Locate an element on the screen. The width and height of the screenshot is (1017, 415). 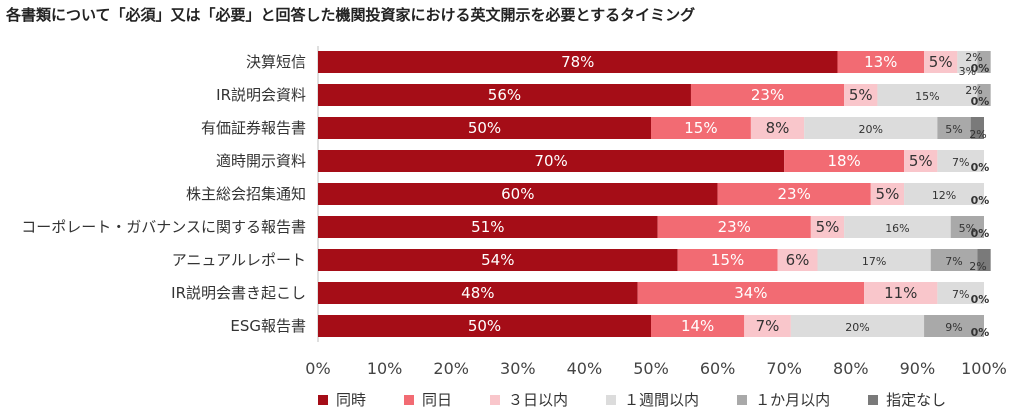
category-label: IR説明会資料 is located at coordinates (261, 95).